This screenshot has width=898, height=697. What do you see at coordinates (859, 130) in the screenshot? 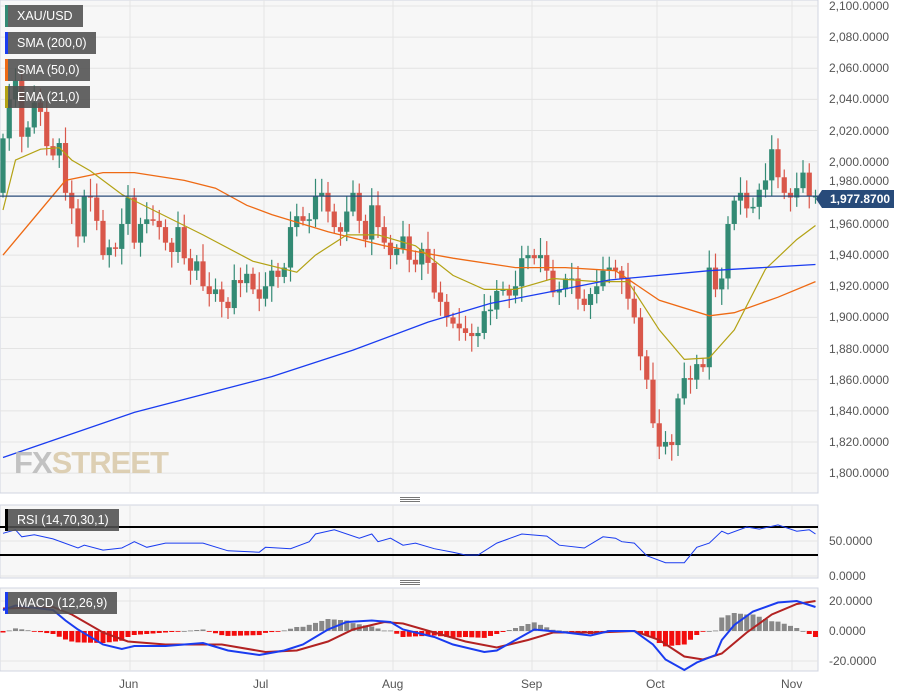
I see `price-axis-tick-label: 2,020.0000` at bounding box center [859, 130].